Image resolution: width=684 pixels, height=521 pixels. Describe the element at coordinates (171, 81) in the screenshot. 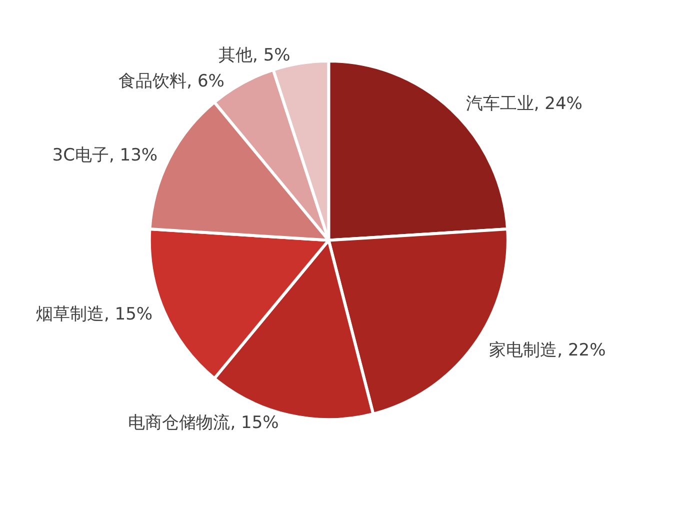

I see `slice-label: 食品饮料, 6%` at that location.